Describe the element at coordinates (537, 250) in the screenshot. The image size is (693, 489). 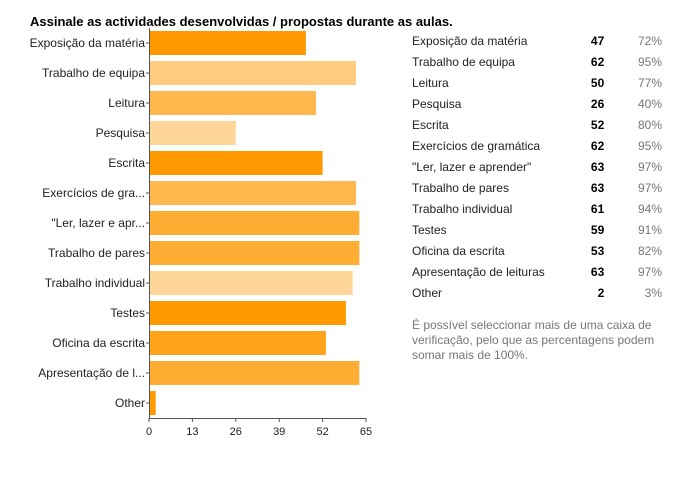
I see `summary-row: Oficina da escrita 53 82%` at that location.